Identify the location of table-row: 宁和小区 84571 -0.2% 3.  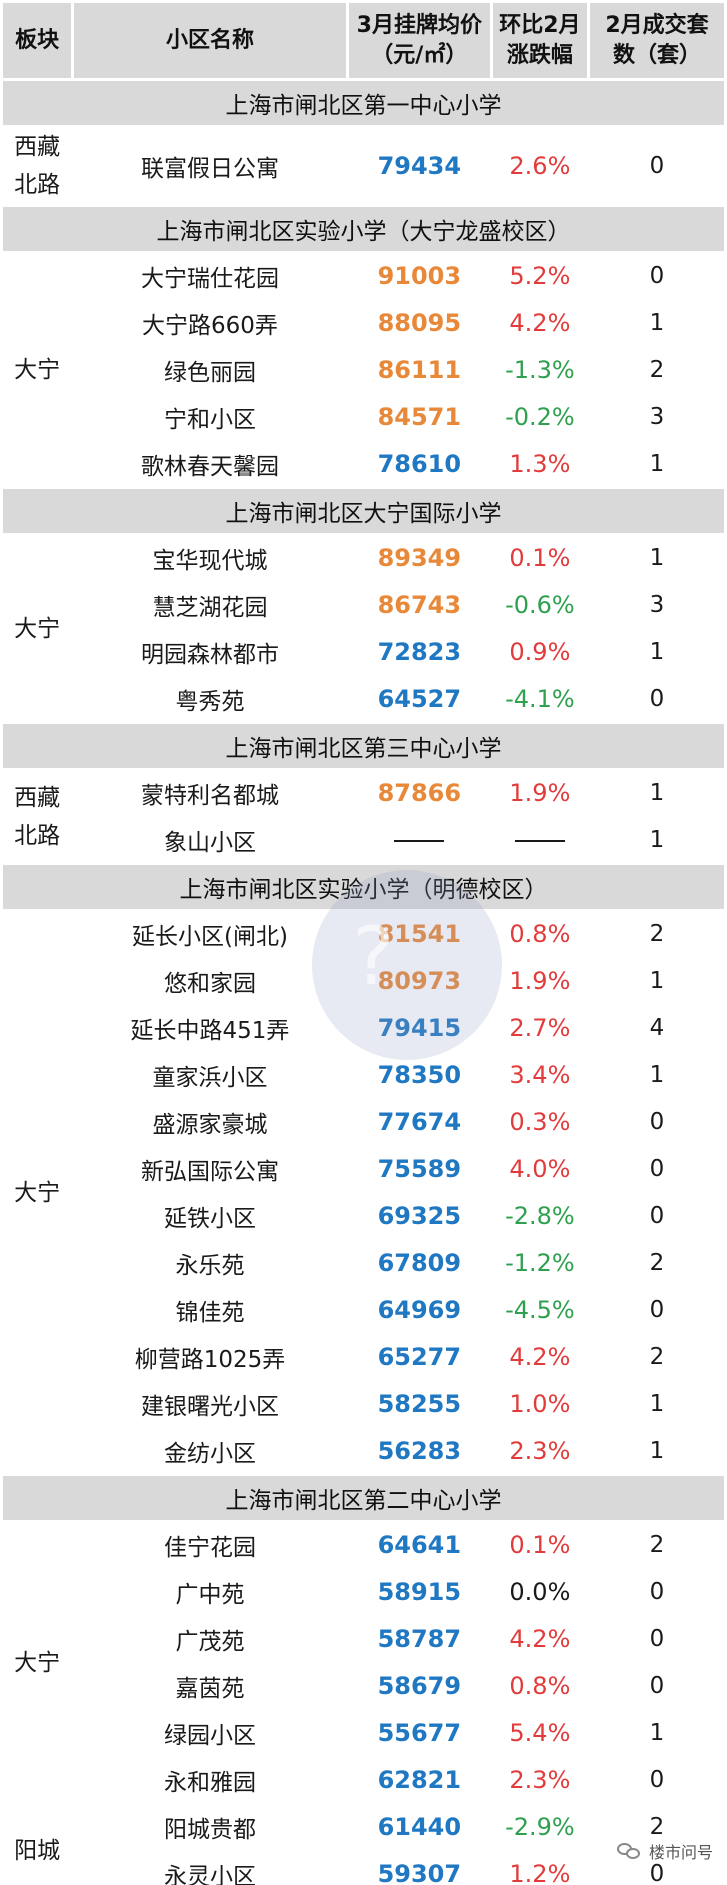
(363, 417).